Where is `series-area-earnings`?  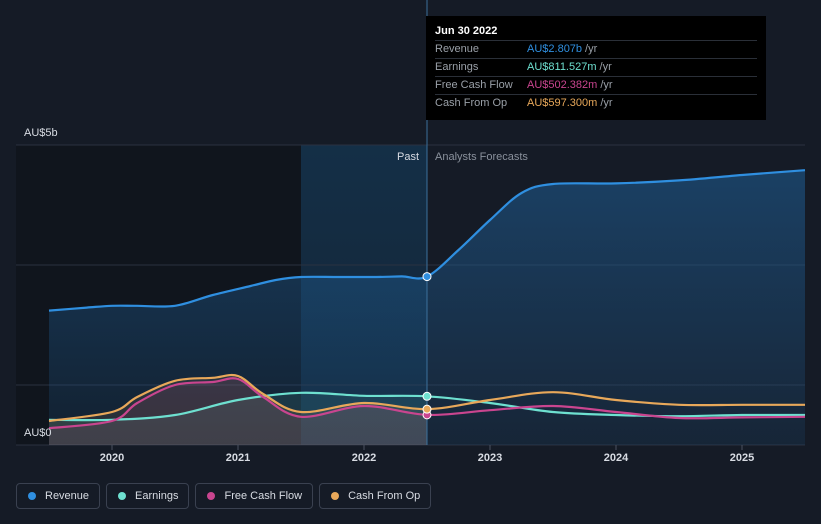 series-area-earnings is located at coordinates (238, 418).